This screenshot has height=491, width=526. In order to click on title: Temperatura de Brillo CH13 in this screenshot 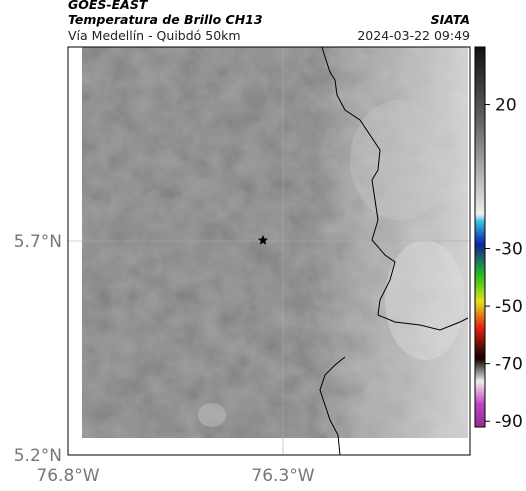, I will do `click(165, 19)`.